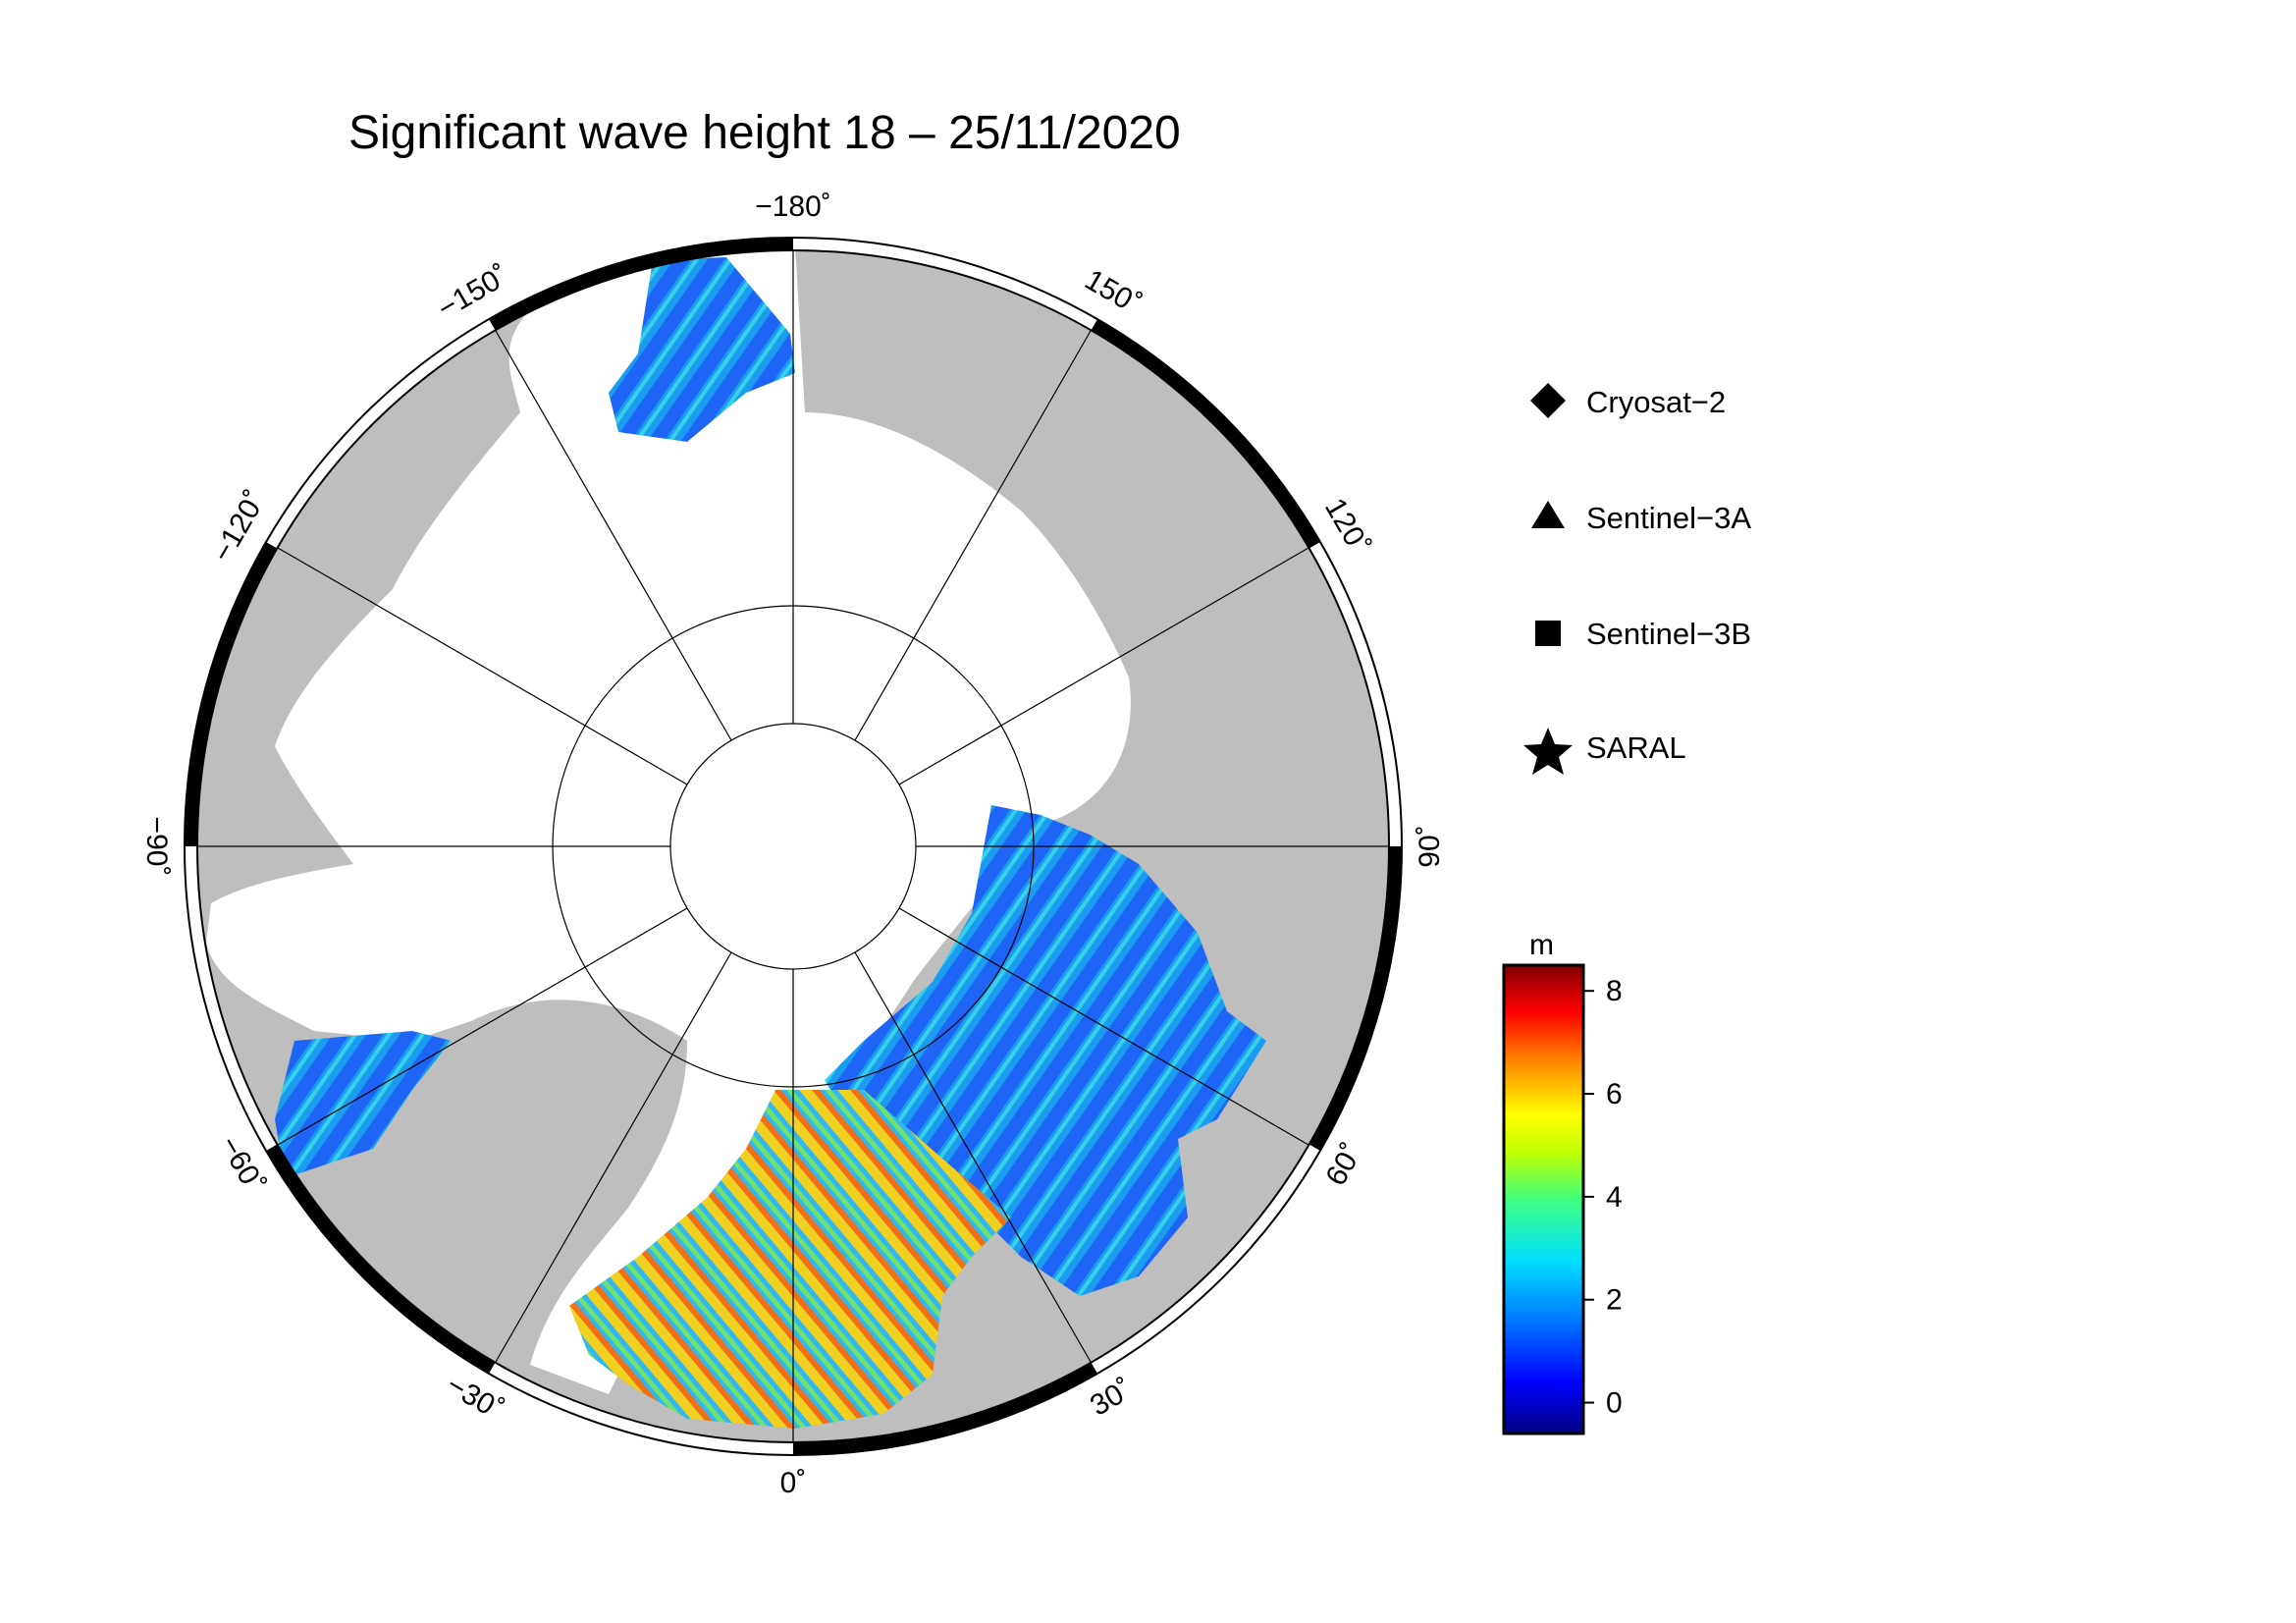 The height and width of the screenshot is (1623, 2296). I want to click on legend-item-cryosat: Cryosat−2, so click(1628, 401).